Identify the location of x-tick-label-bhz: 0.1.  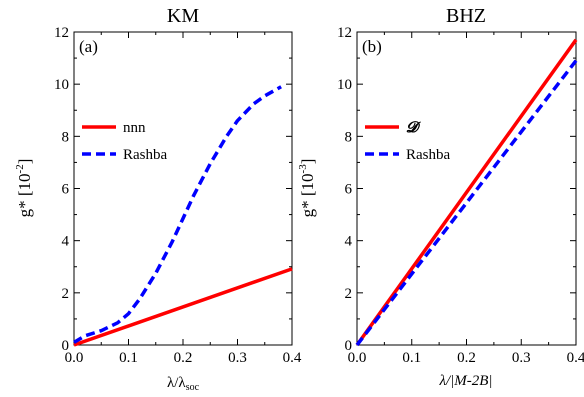
(411, 358).